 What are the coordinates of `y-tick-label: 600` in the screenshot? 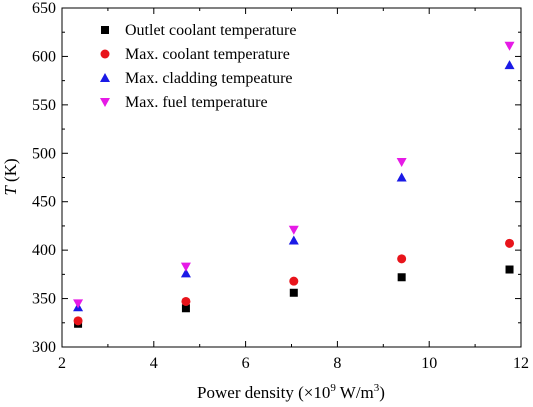 It's located at (44, 56).